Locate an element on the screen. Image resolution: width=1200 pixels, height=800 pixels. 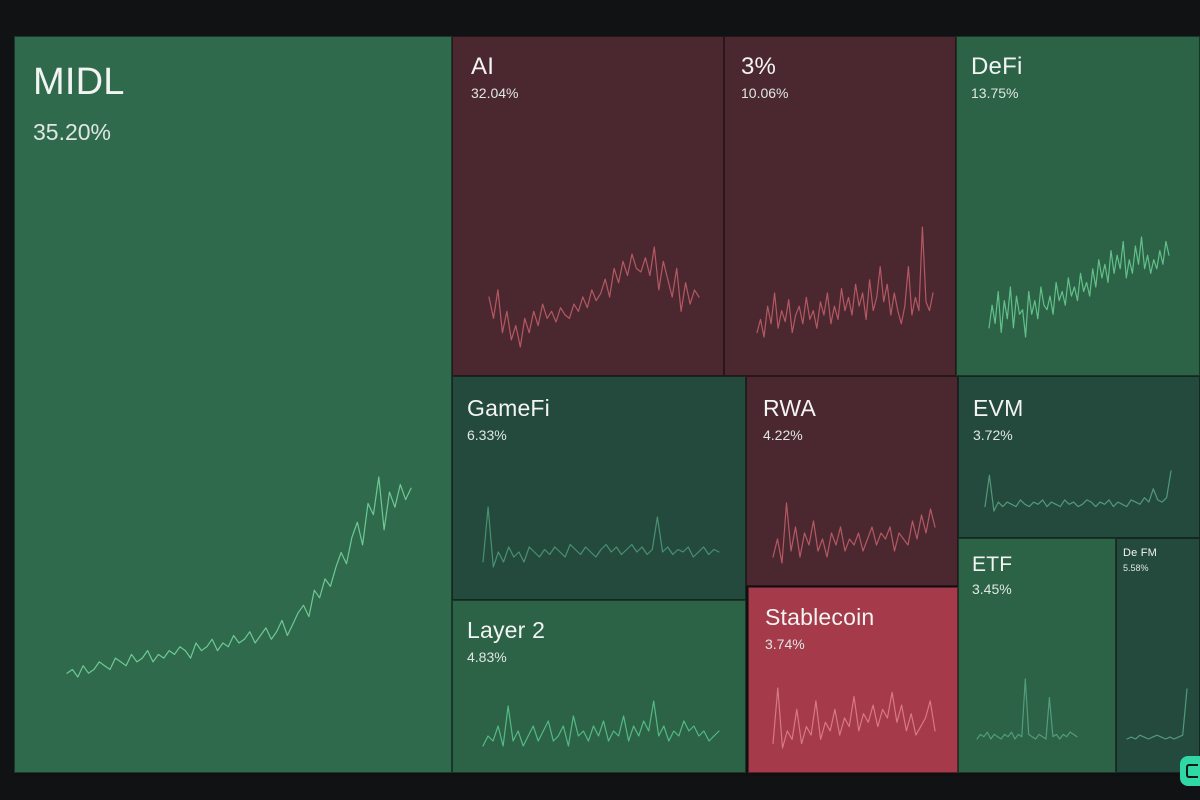
tile-layer2: Layer 2 4.83% is located at coordinates (599, 686).